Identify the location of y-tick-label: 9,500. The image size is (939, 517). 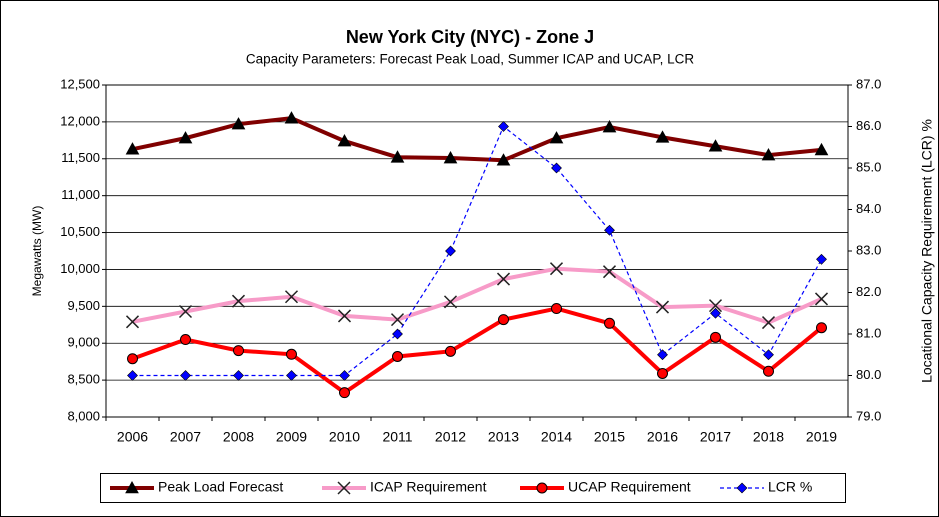
(83, 305).